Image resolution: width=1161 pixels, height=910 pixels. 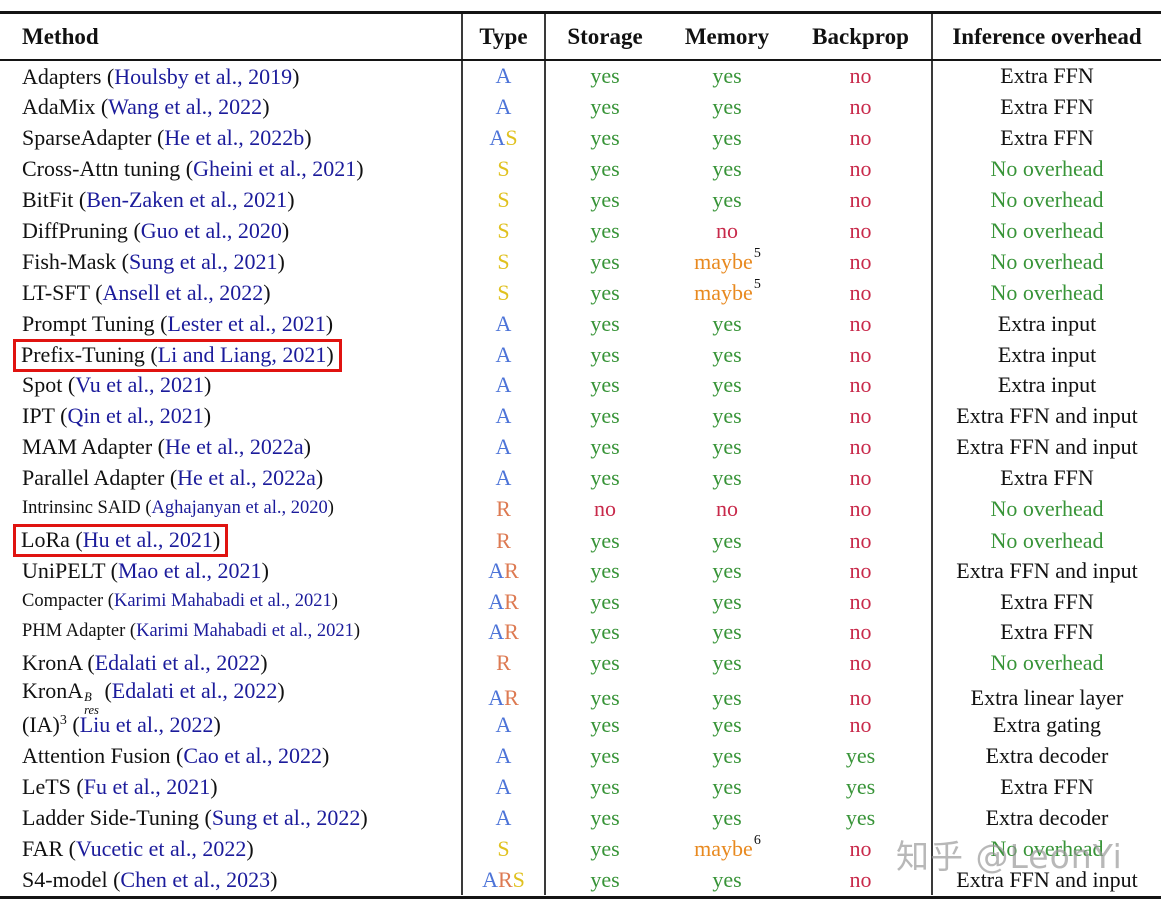 I want to click on method-name: BitFit, so click(x=48, y=200).